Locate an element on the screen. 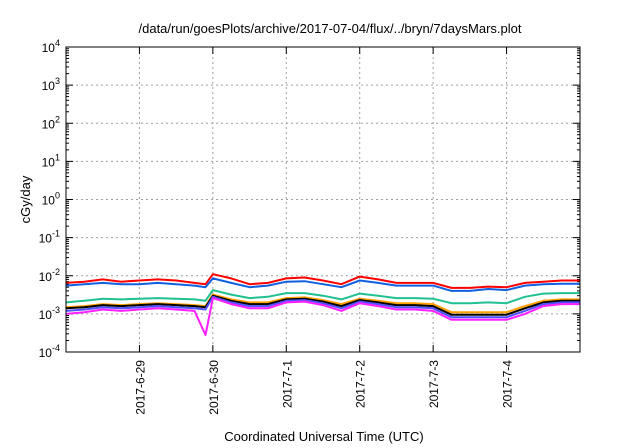 The image size is (640, 448). y-tick-label: 10³ is located at coordinates (51, 84).